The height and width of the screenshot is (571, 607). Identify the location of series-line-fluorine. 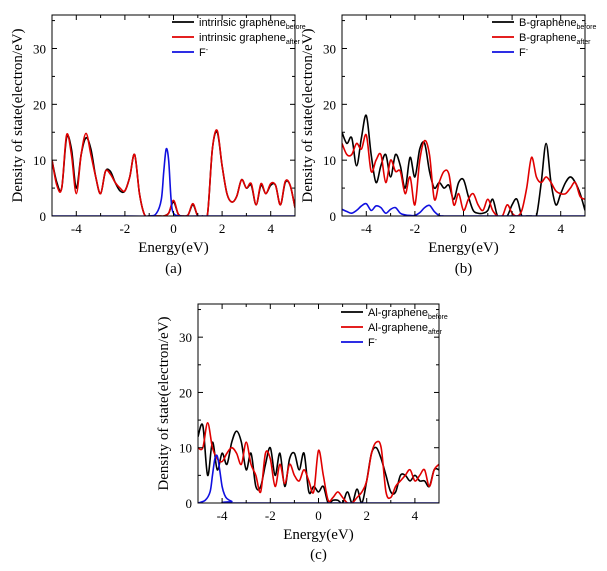
(173, 181).